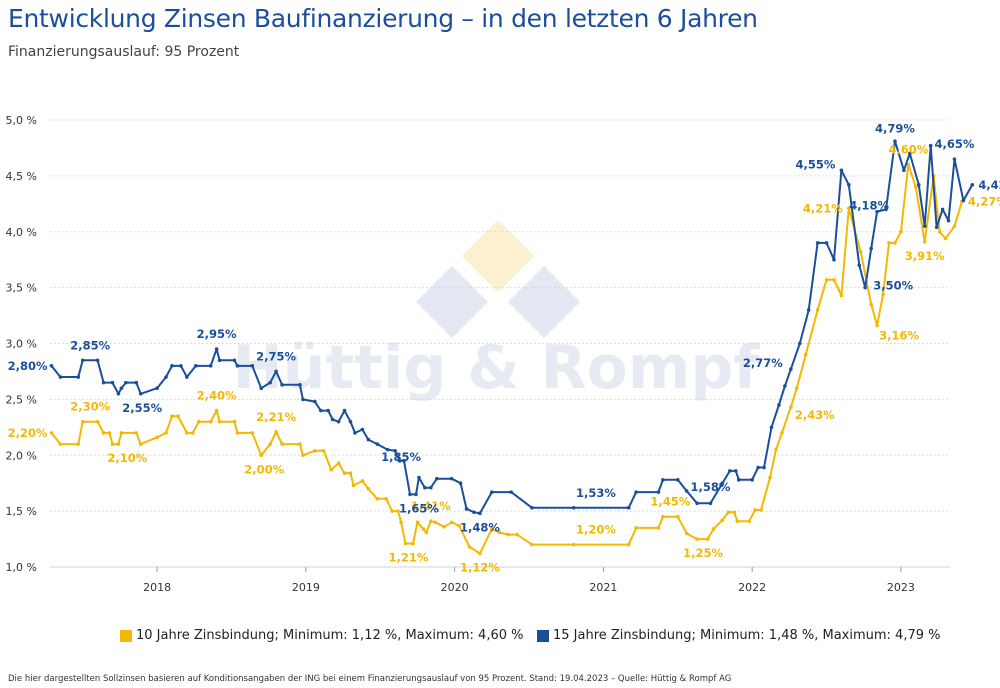 The width and height of the screenshot is (1000, 688). I want to click on data-label-10-jahre: 2,43%, so click(815, 415).